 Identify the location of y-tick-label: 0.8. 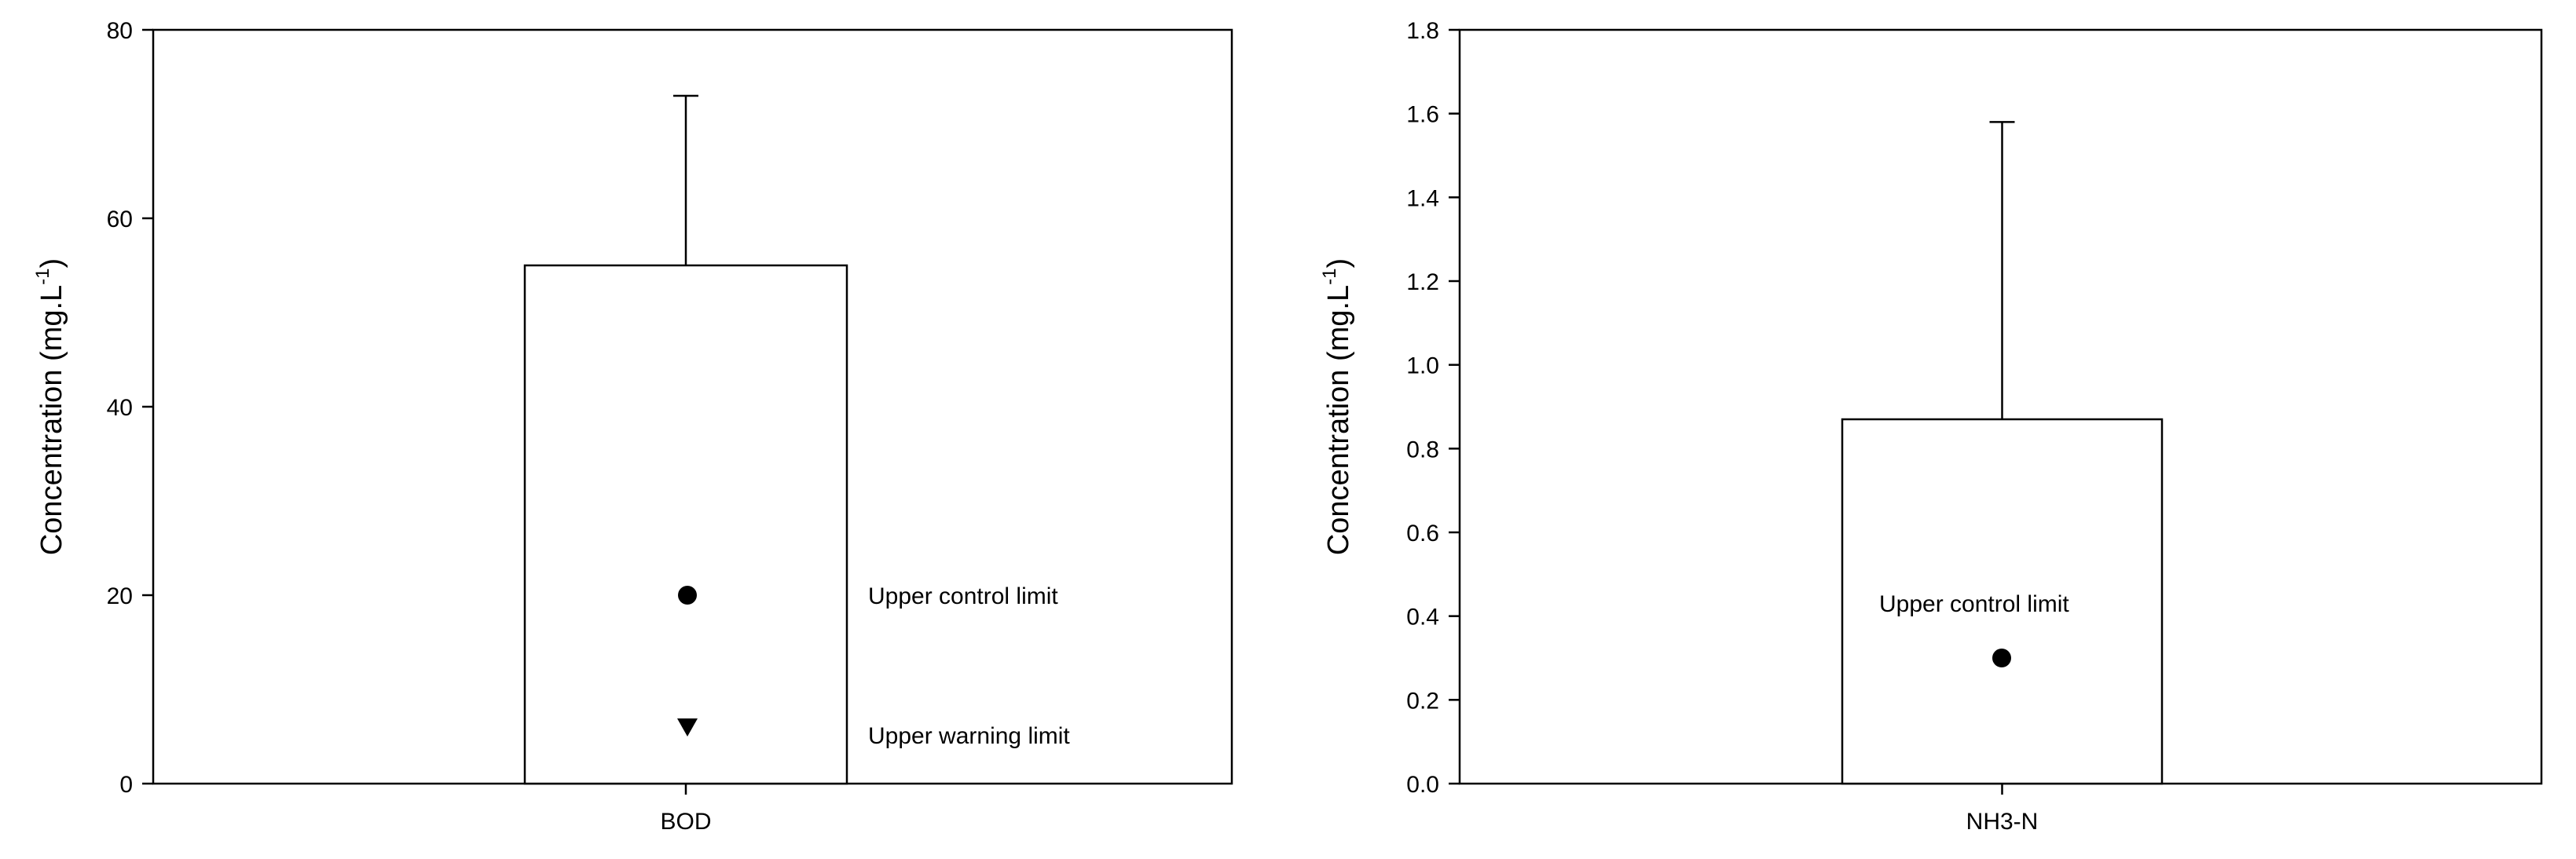
(1422, 450).